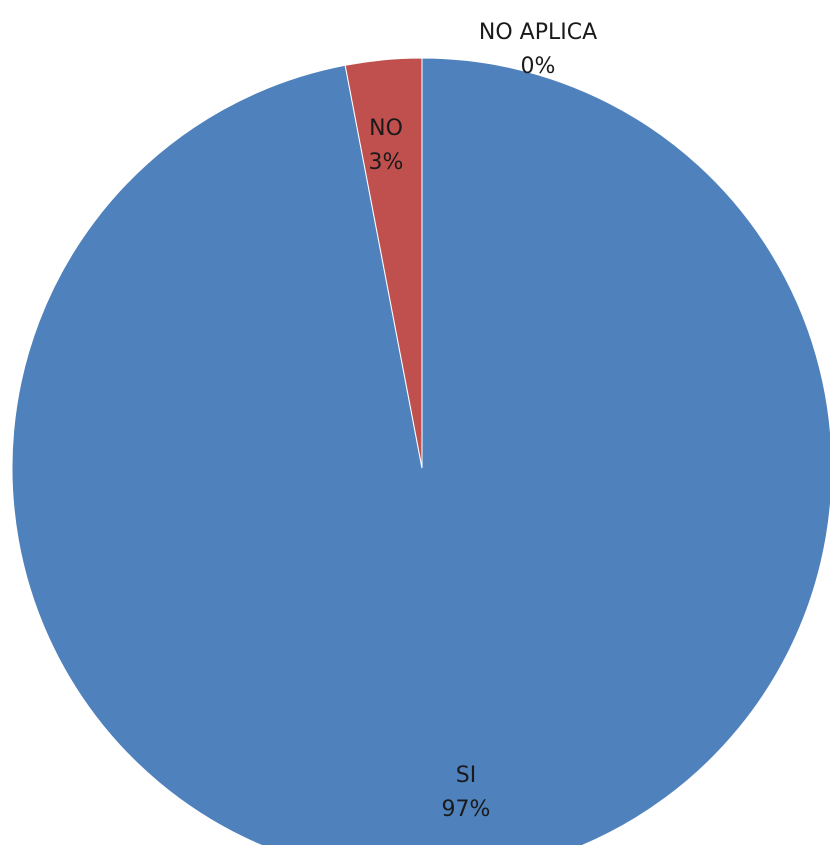 Image resolution: width=830 pixels, height=845 pixels. I want to click on slice-label-no-aplica: NO APLICA, so click(538, 32).